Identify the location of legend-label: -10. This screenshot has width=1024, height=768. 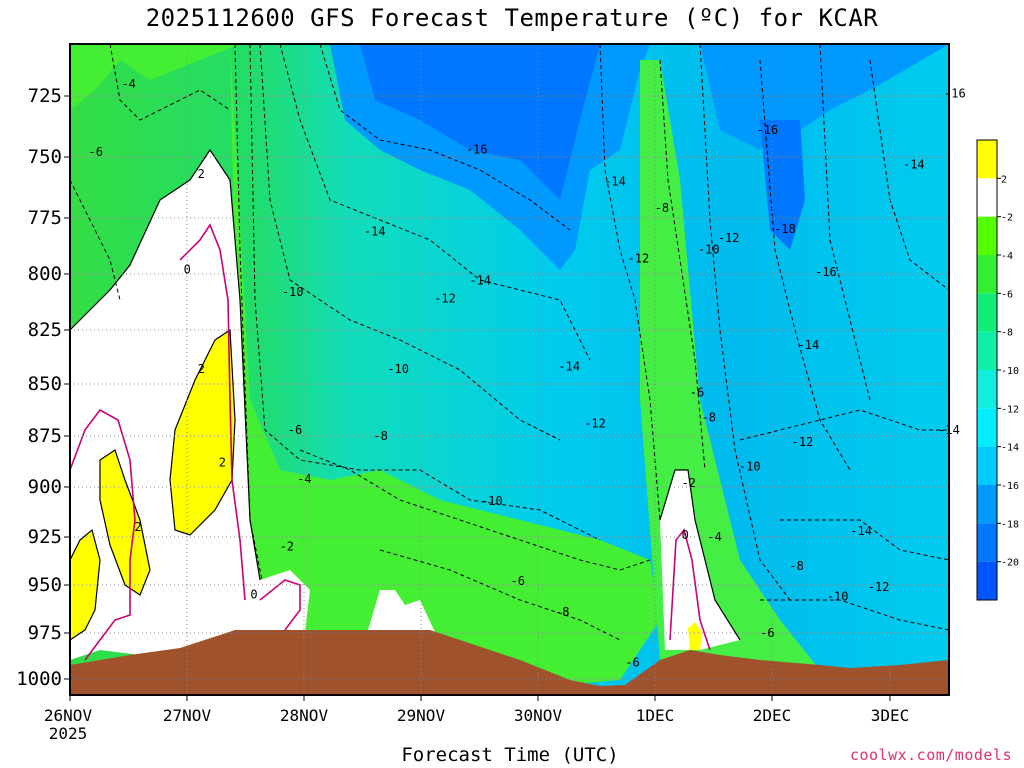
(1010, 371).